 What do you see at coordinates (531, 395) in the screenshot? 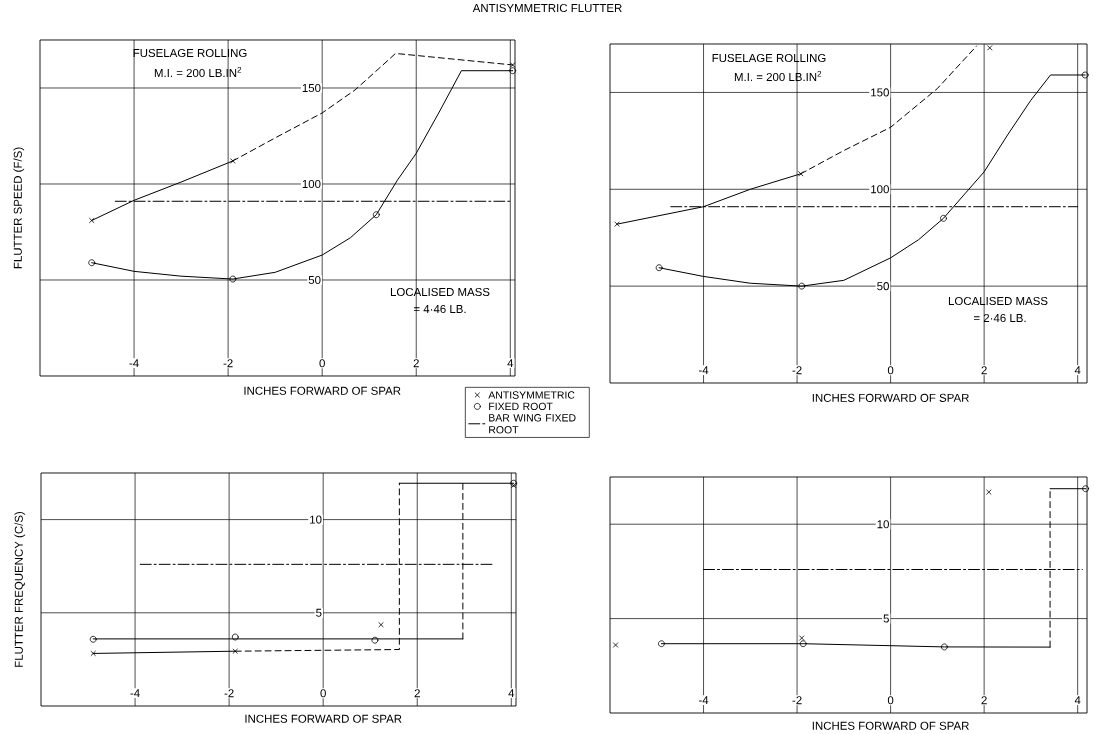
I see `legend-label: ANTISYMMETRIC` at bounding box center [531, 395].